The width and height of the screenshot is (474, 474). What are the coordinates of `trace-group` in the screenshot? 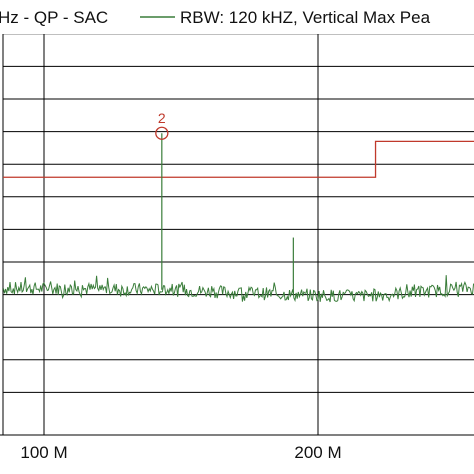 It's located at (238, 289).